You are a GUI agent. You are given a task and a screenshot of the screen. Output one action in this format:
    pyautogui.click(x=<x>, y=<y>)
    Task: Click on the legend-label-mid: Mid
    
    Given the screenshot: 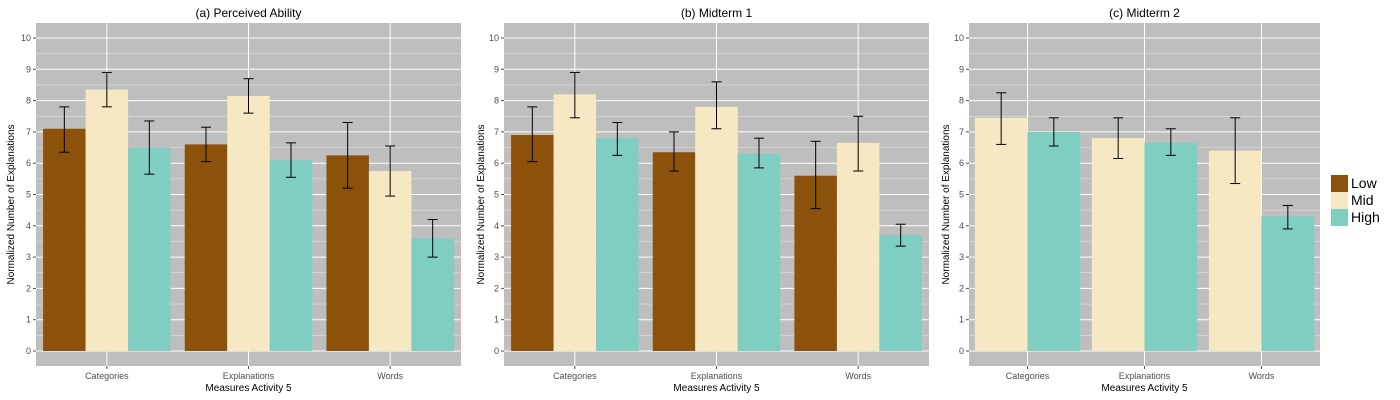 What is the action you would take?
    pyautogui.click(x=1362, y=200)
    